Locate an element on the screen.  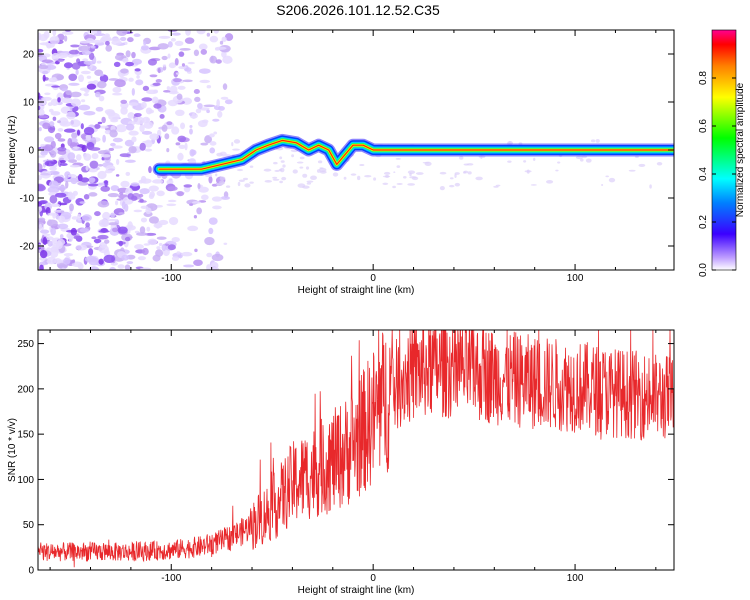
y-tick-label: -10 is located at coordinates (27, 199).